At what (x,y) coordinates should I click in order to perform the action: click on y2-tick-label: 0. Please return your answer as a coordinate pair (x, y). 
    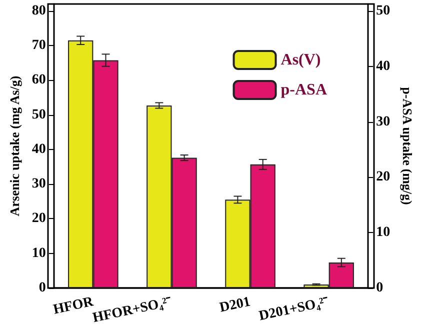
    Looking at the image, I should click on (380, 288).